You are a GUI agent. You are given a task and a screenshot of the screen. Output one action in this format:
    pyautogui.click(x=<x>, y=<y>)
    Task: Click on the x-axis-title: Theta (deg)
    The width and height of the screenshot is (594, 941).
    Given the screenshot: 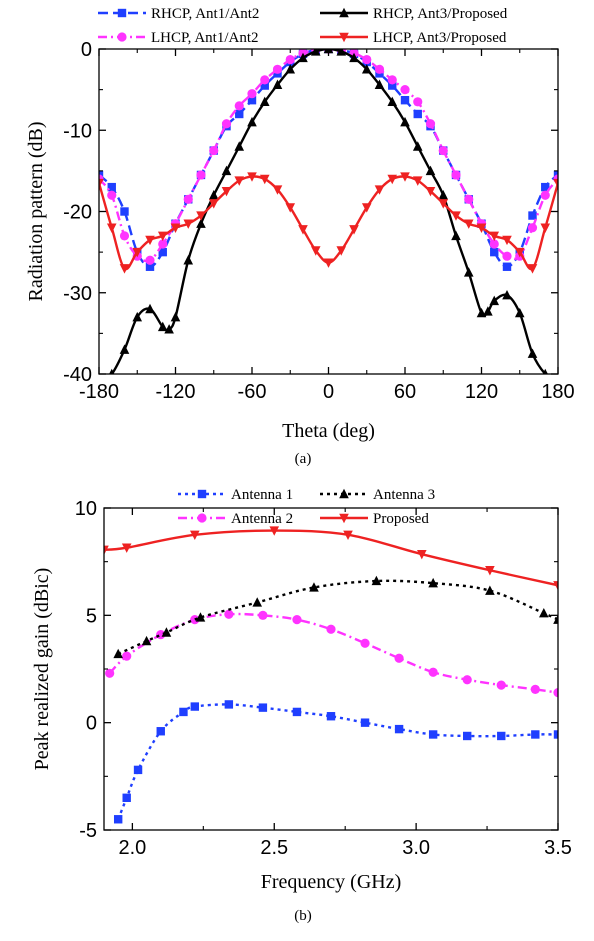 What is the action you would take?
    pyautogui.click(x=328, y=431)
    